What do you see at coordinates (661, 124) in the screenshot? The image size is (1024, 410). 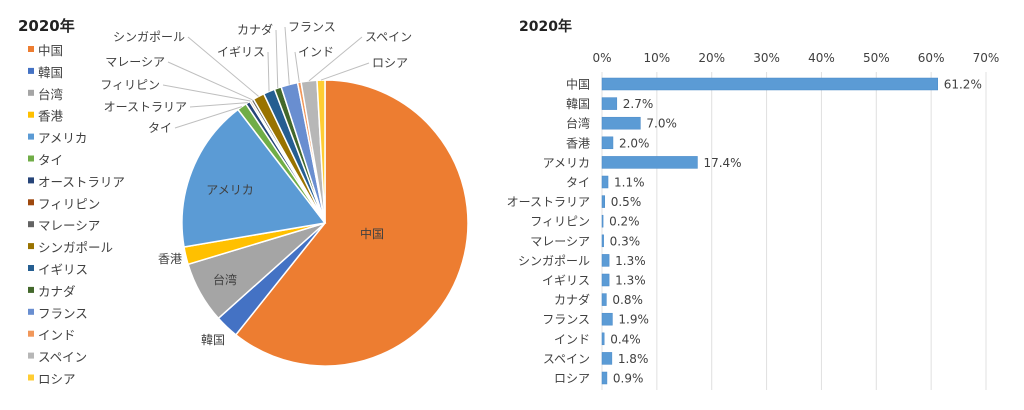 I see `bar-data-label: 7.0%` at bounding box center [661, 124].